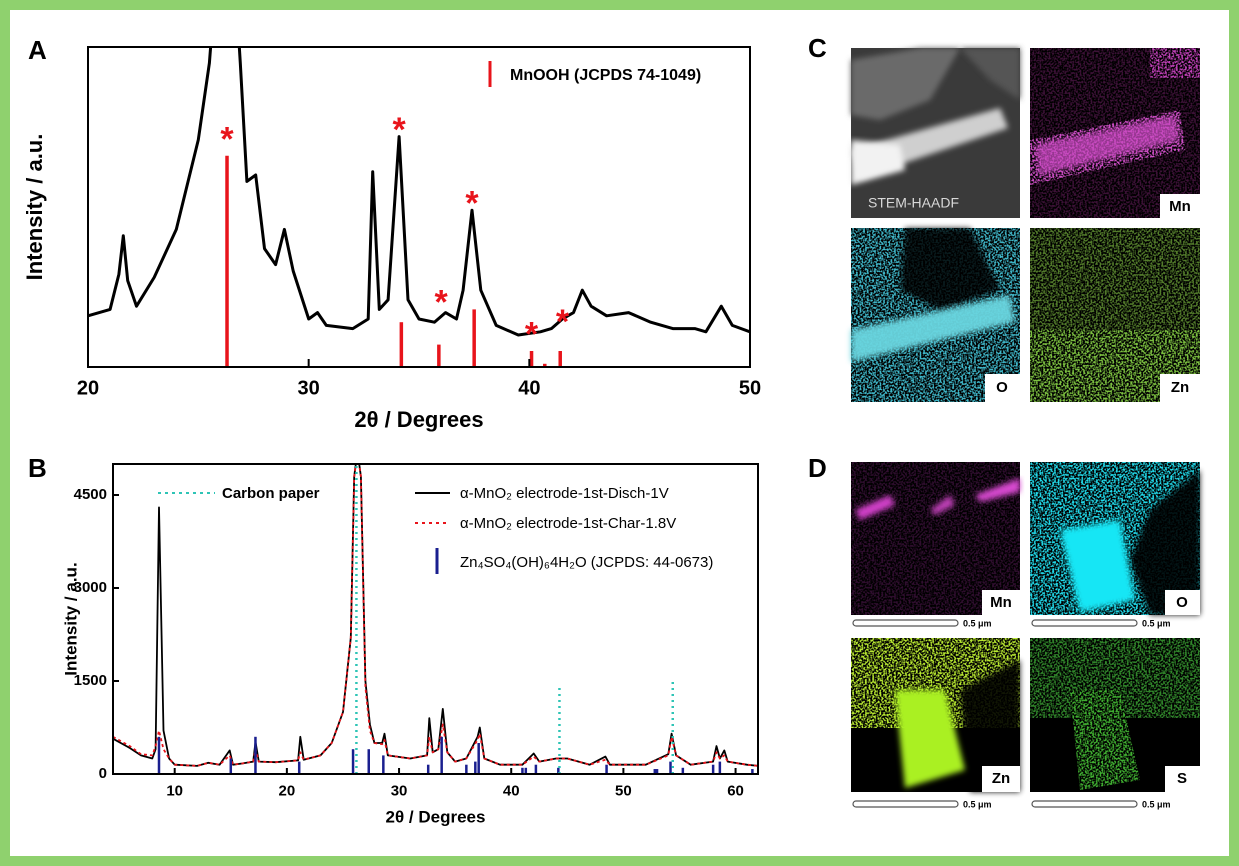  What do you see at coordinates (568, 523) in the screenshot?
I see `legend-label: α-MnO₂ electrode-1st-Char-1.8V` at bounding box center [568, 523].